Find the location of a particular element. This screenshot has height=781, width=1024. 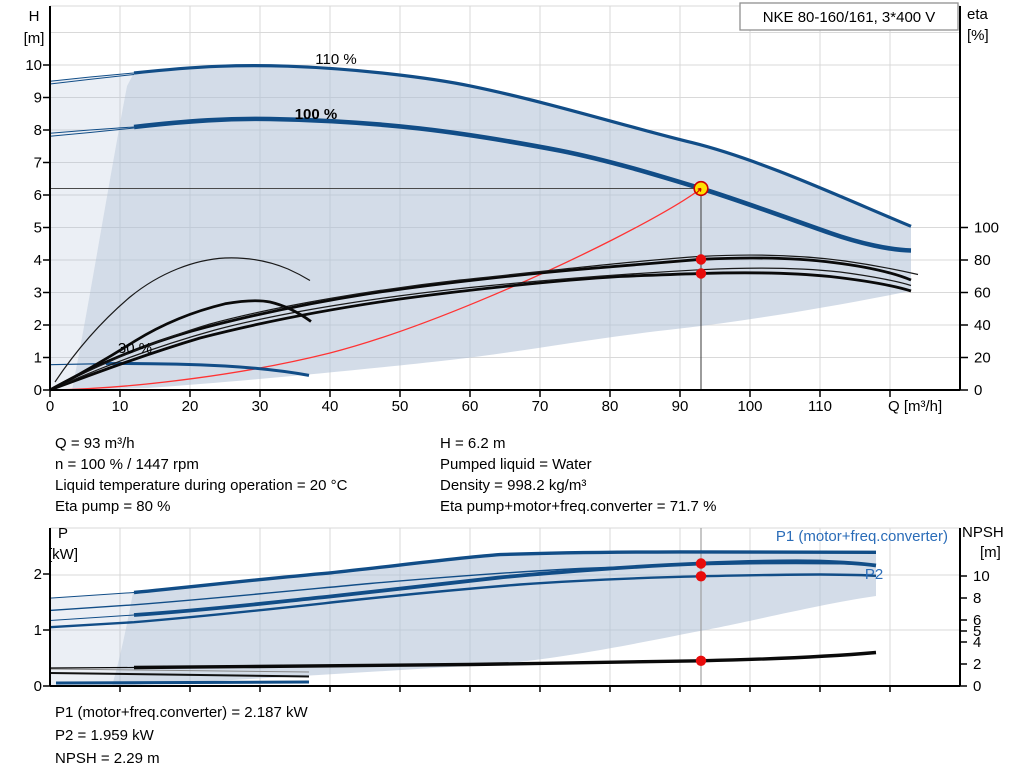

info-line: P2 = 1.959 kW is located at coordinates (104, 735).